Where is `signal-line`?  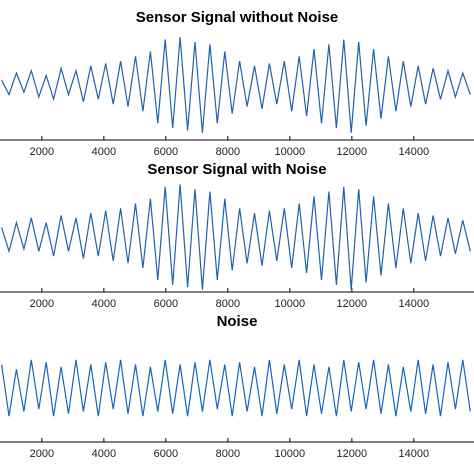
signal-line is located at coordinates (236, 388).